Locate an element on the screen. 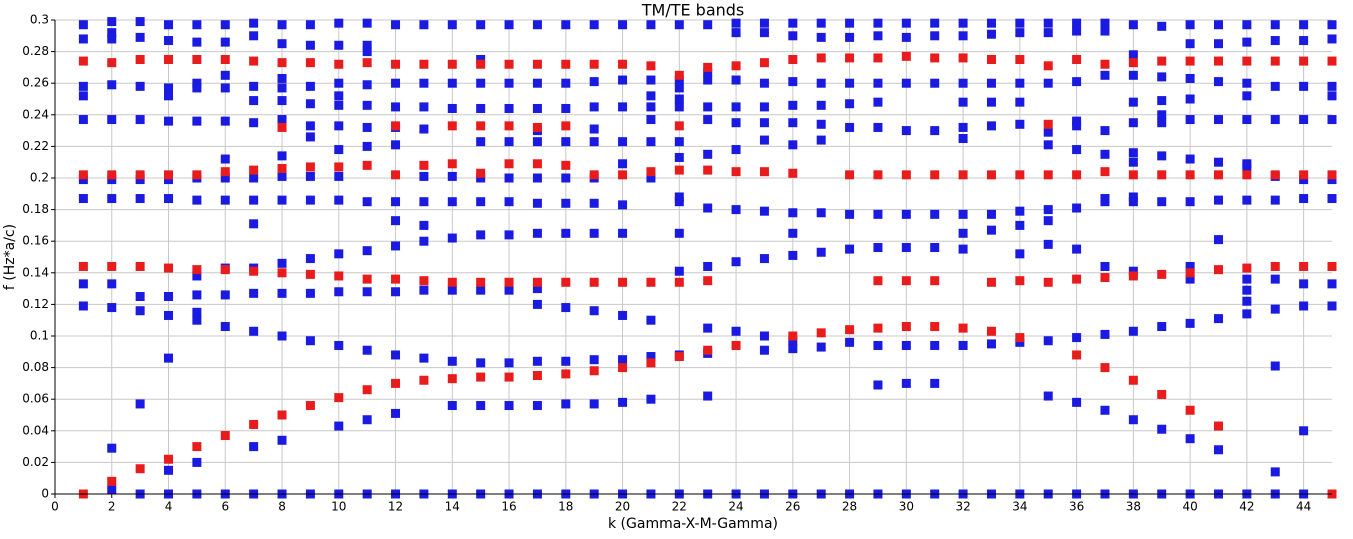 The image size is (1353, 539). x-tick-label: 20 is located at coordinates (622, 507).